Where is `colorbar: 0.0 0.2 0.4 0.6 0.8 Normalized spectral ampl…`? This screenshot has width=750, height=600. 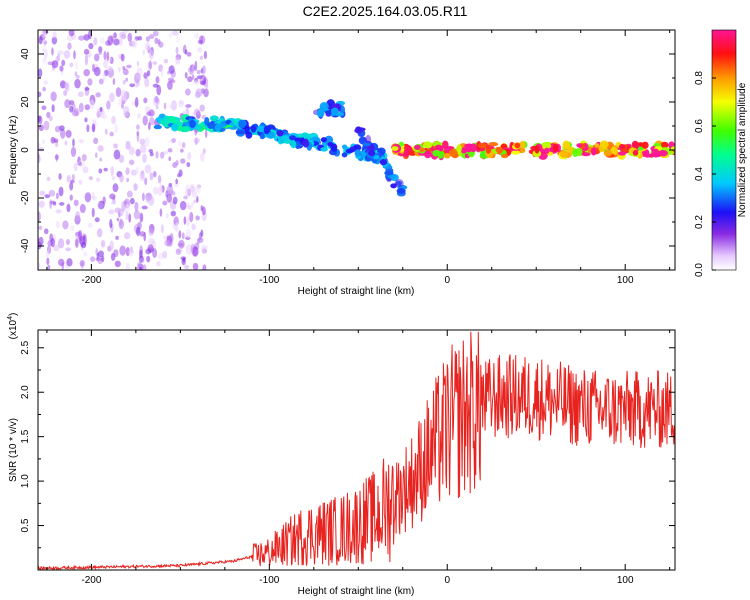 colorbar: 0.0 0.2 0.4 0.6 0.8 Normalized spectral ampl… is located at coordinates (721, 153).